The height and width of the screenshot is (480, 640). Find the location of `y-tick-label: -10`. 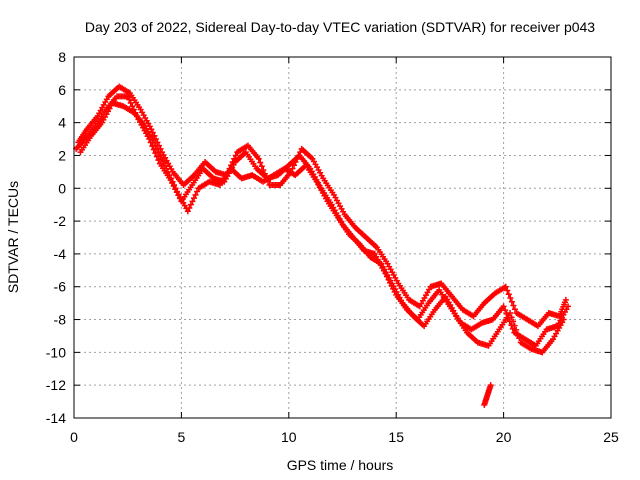

y-tick-label: -10 is located at coordinates (56, 352).